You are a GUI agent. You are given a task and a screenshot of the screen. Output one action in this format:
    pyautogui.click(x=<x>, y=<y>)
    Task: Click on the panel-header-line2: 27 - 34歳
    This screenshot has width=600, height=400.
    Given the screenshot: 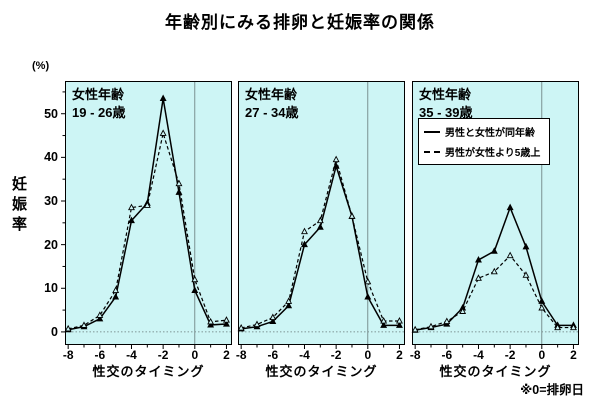 What is the action you would take?
    pyautogui.click(x=272, y=112)
    